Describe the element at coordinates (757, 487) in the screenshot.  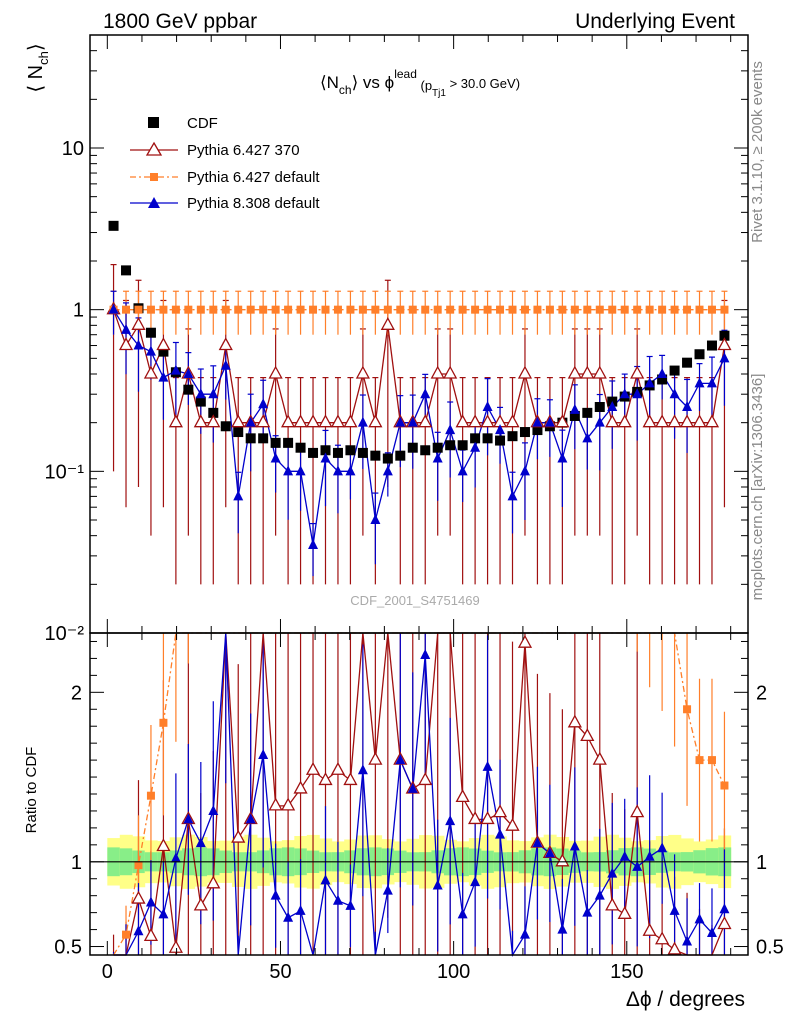
I see `mcplots-label: mcplots.cern.ch [arXiv:1306.3436]` at that location.